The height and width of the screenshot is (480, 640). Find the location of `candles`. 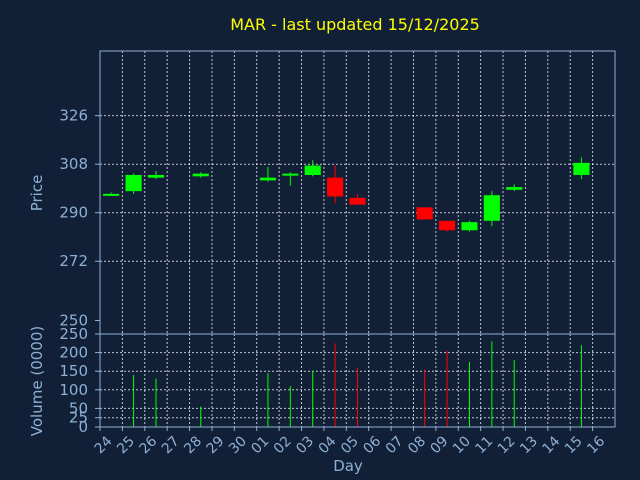

candles is located at coordinates (346, 194).